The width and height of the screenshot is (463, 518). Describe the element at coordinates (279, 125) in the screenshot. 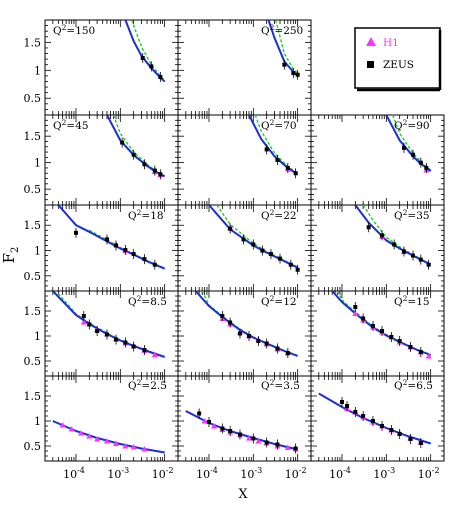

I see `panel-q2-label: Q2=70` at that location.